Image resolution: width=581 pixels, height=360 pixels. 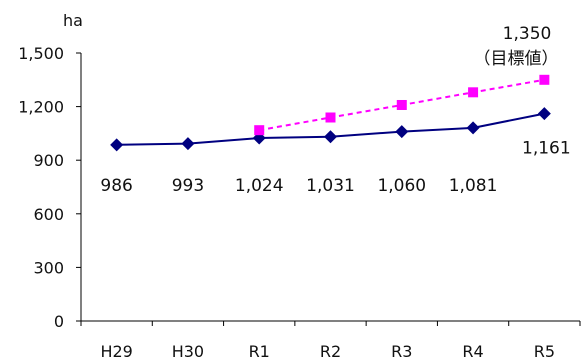 What do you see at coordinates (472, 351) in the screenshot?
I see `x-tick-label: R4` at bounding box center [472, 351].